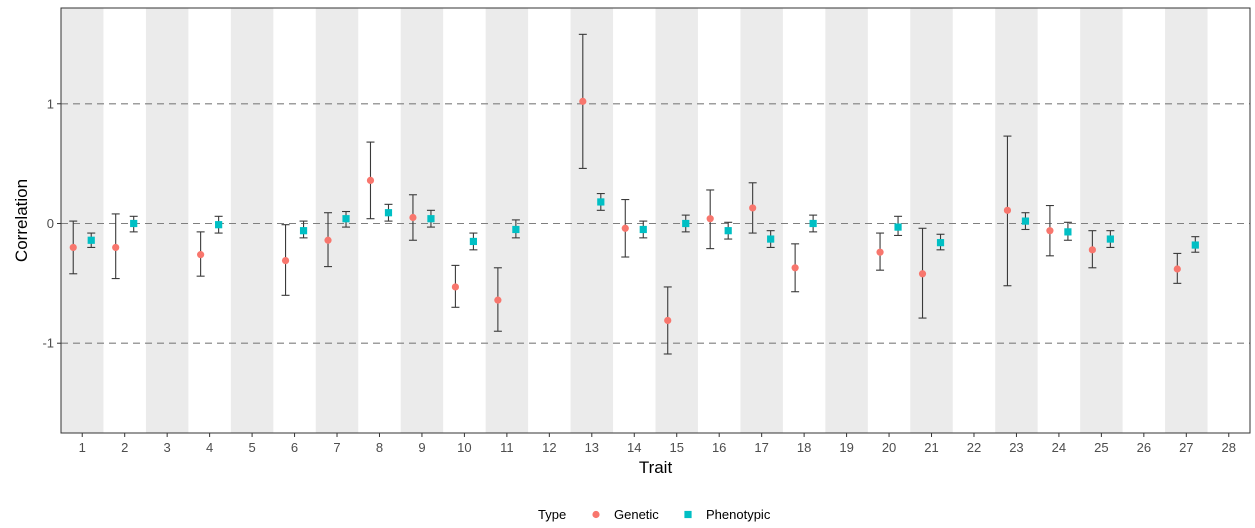  I want to click on legend-key-phenotypic, so click(688, 514).